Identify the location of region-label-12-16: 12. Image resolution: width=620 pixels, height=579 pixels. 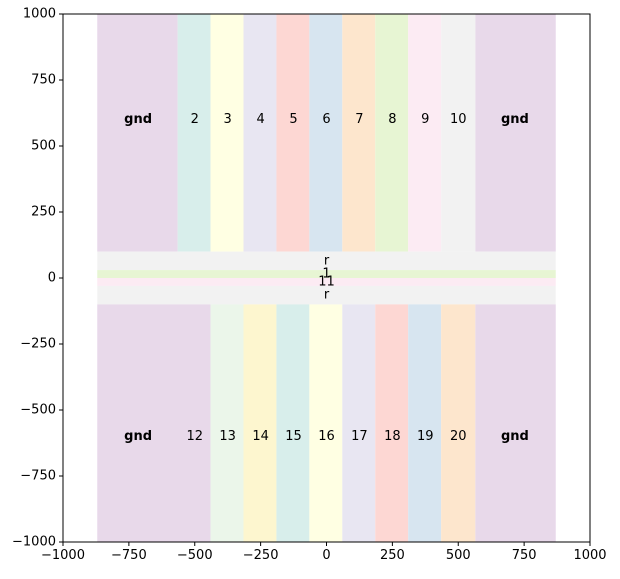
(194, 436).